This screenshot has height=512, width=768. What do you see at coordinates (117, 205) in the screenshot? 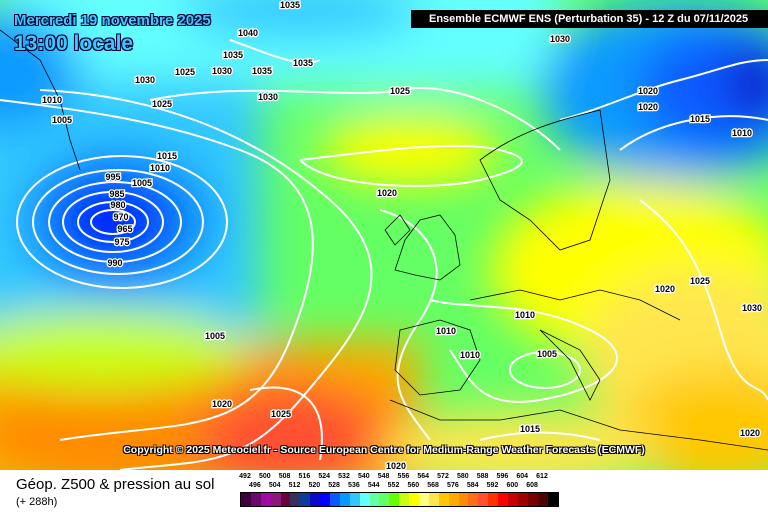
I see `isobar-label: 980` at bounding box center [117, 205].